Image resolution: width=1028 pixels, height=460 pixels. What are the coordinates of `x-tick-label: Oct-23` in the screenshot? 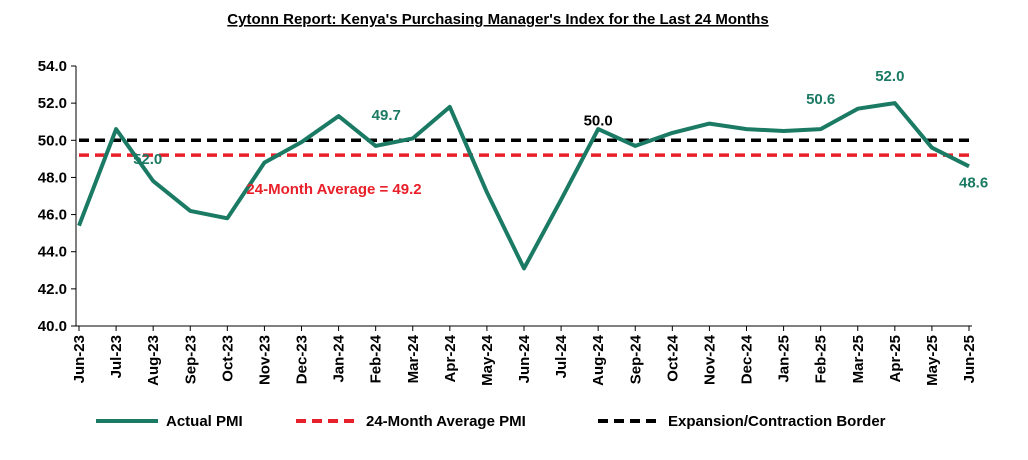 It's located at (227, 358).